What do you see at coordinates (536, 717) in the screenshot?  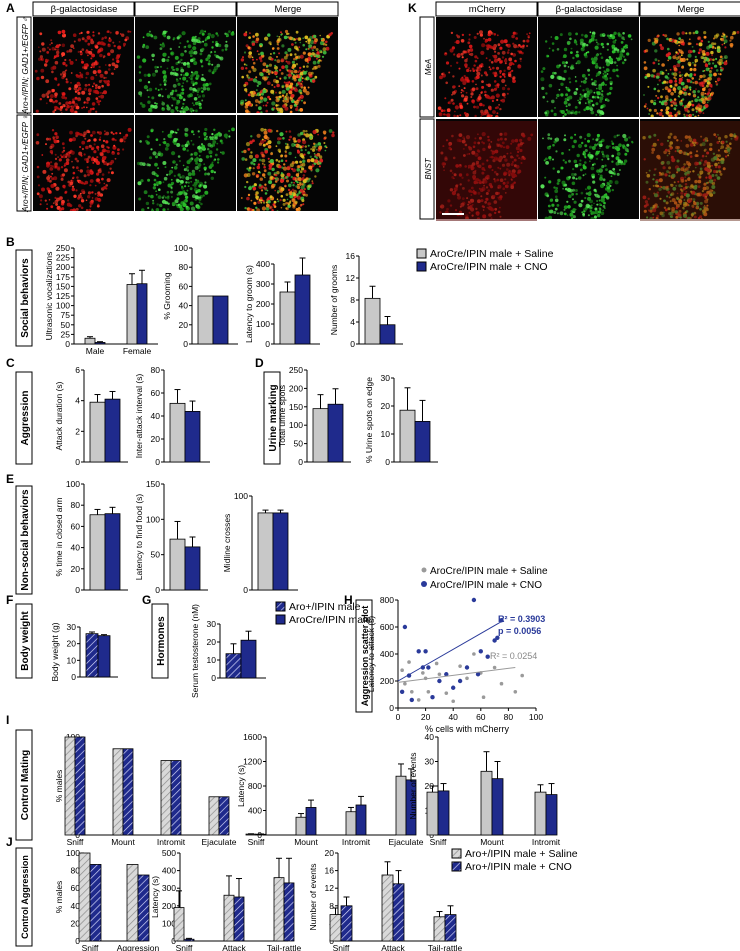 I see `x-tick-label: 100` at bounding box center [536, 717].